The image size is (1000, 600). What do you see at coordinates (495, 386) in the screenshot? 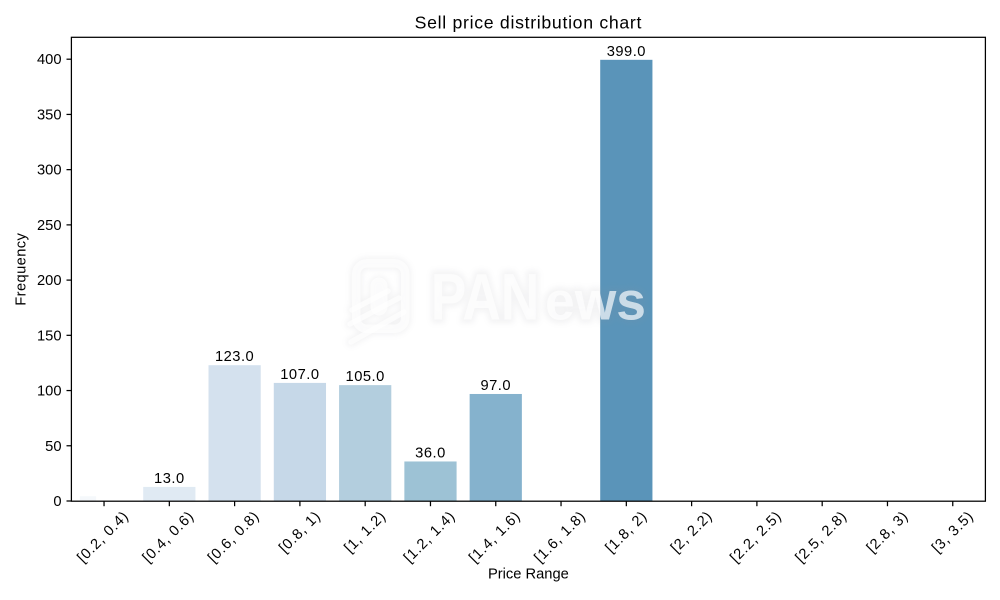
I see `svg-text: 97.0` at bounding box center [495, 386].